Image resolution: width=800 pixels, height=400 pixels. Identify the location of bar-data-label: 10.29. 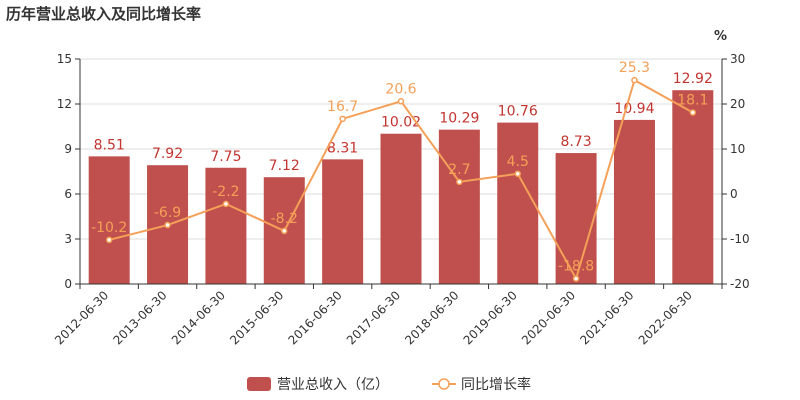
(459, 119).